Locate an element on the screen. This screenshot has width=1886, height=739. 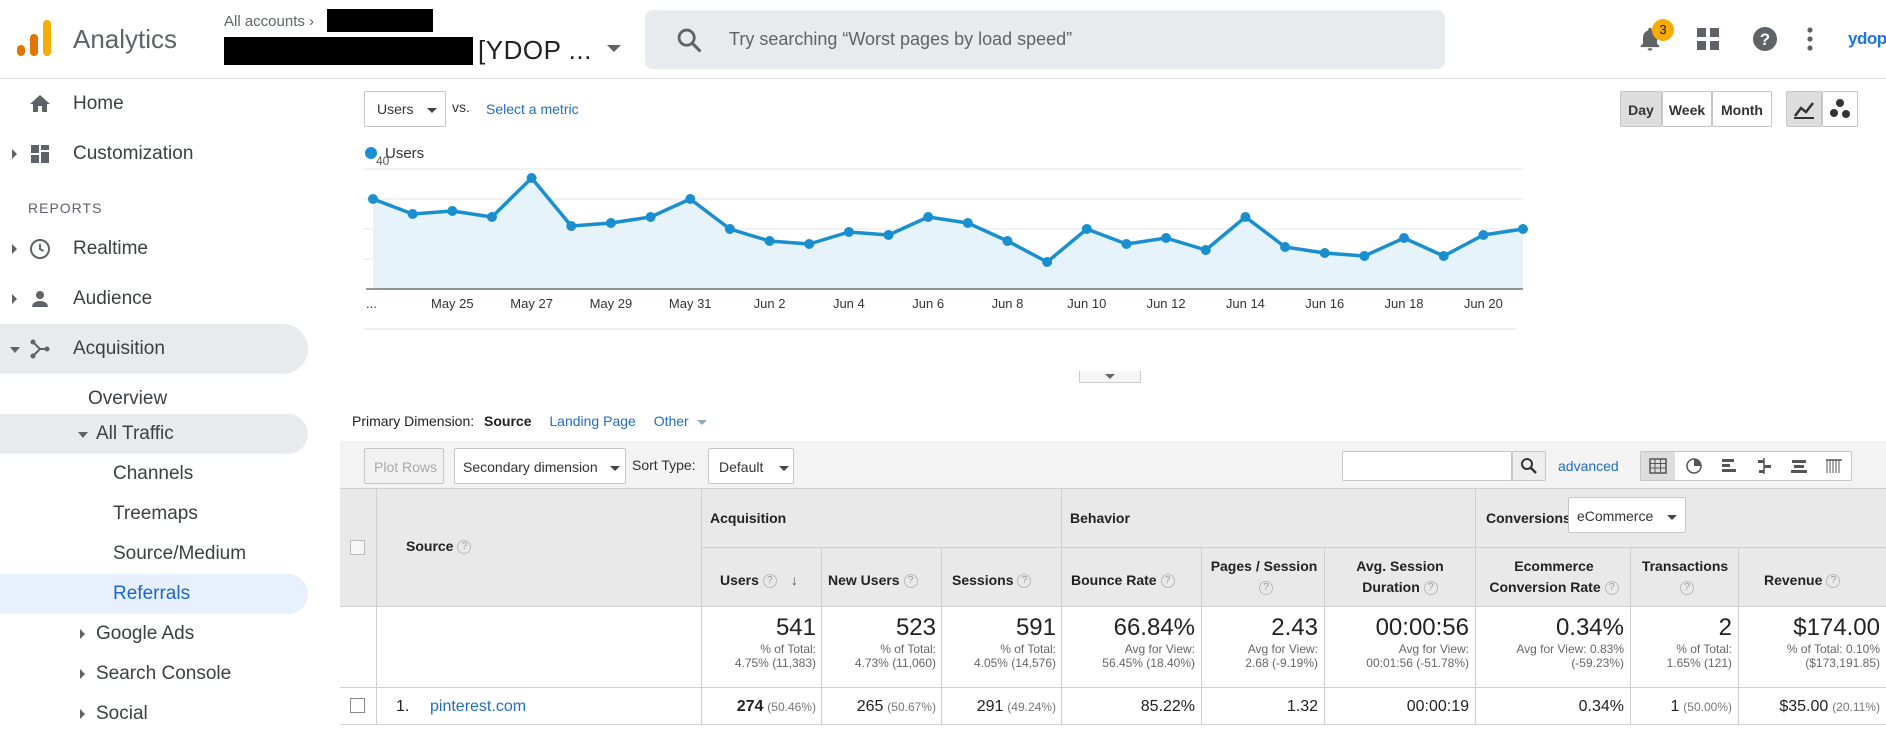
line-chart-button is located at coordinates (1804, 109).